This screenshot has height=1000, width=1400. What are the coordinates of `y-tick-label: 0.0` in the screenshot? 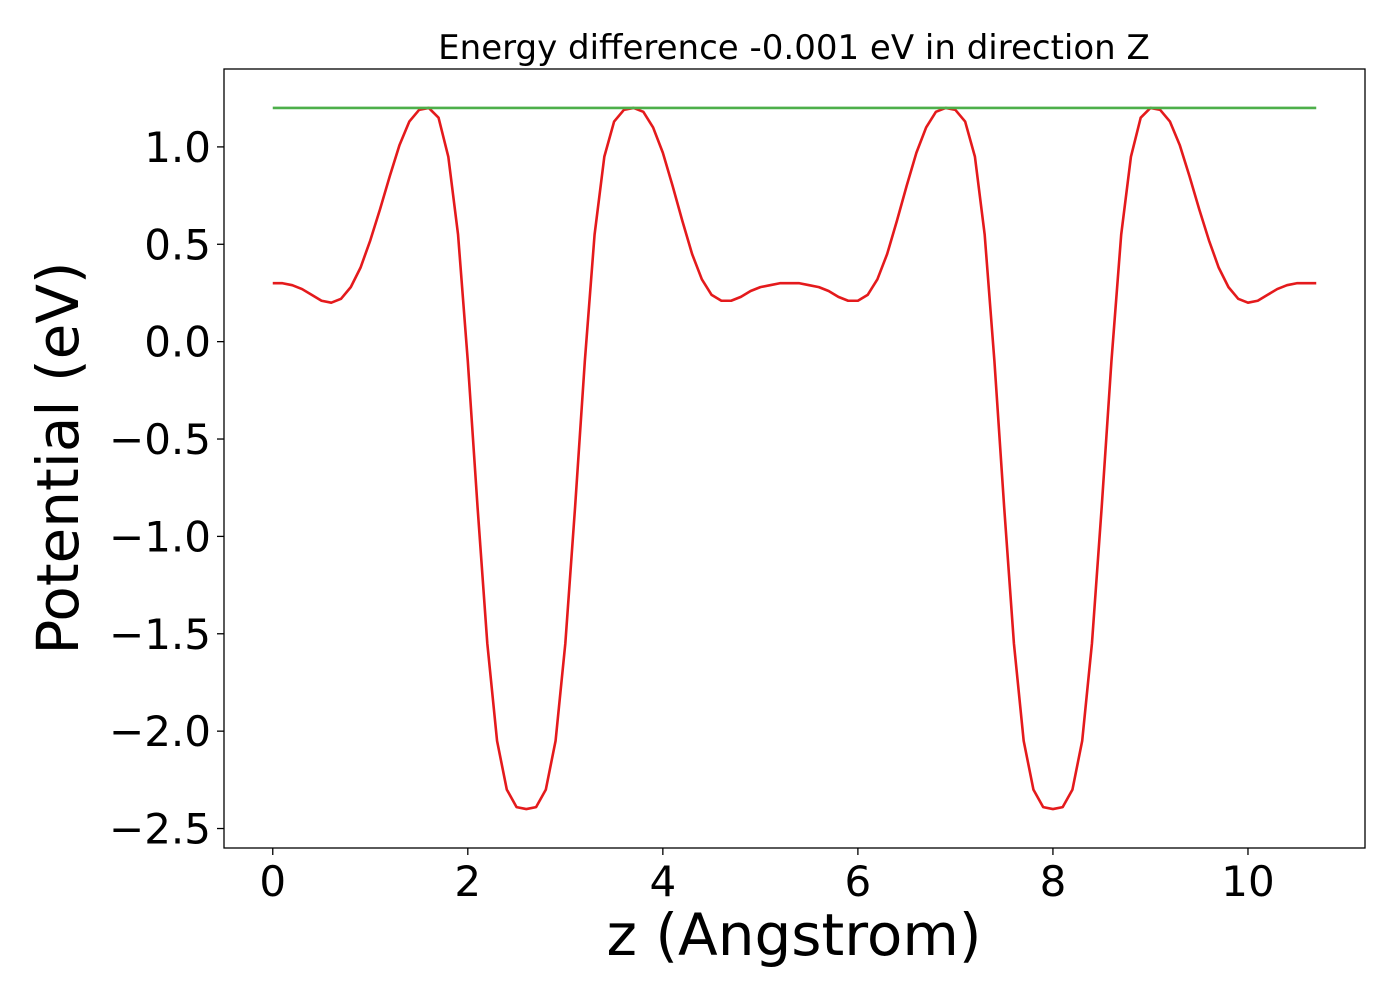 It's located at (177, 342).